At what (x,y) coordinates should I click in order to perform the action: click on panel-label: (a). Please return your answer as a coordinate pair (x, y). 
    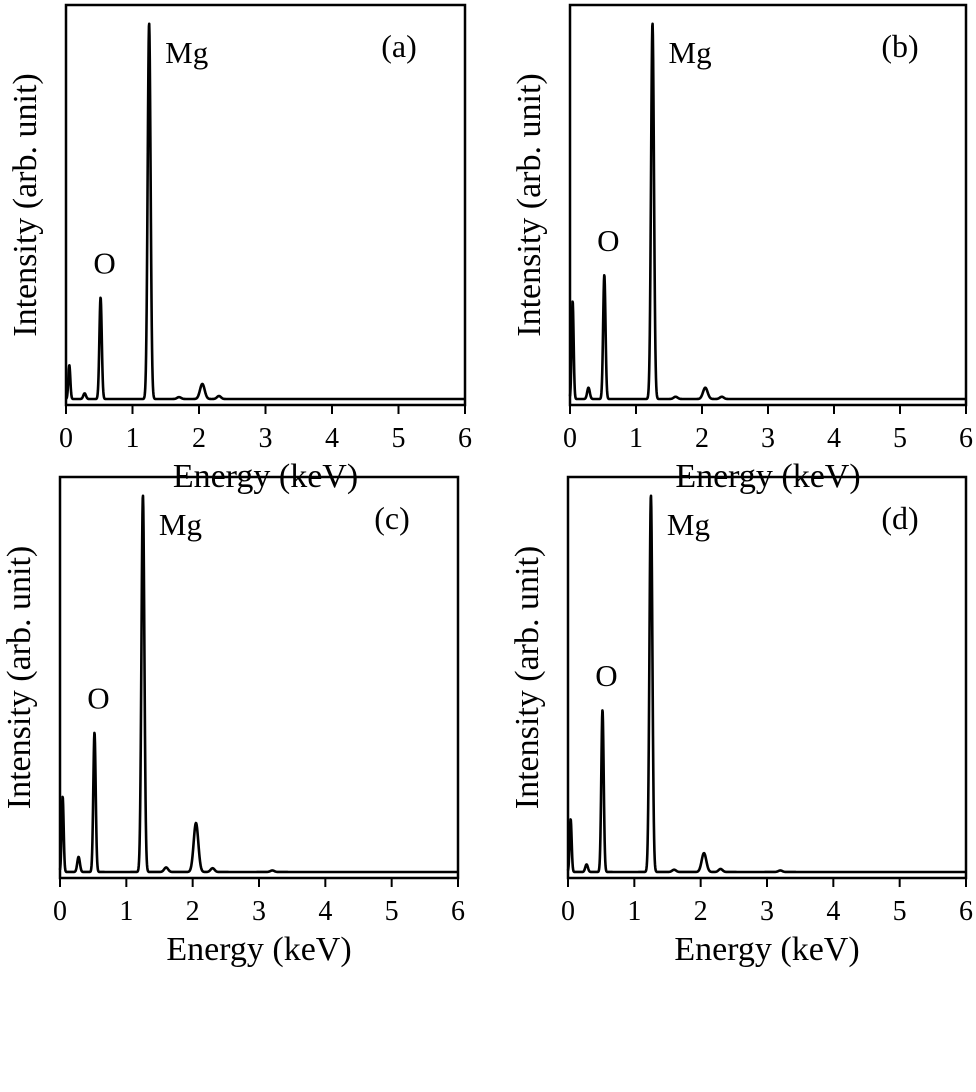
    Looking at the image, I should click on (399, 46).